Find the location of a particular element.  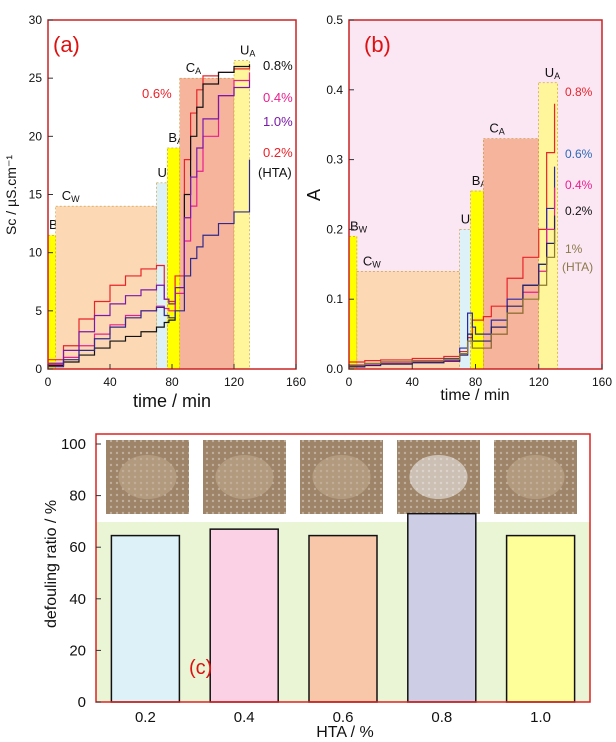

chart-c-photos is located at coordinates (341, 477).